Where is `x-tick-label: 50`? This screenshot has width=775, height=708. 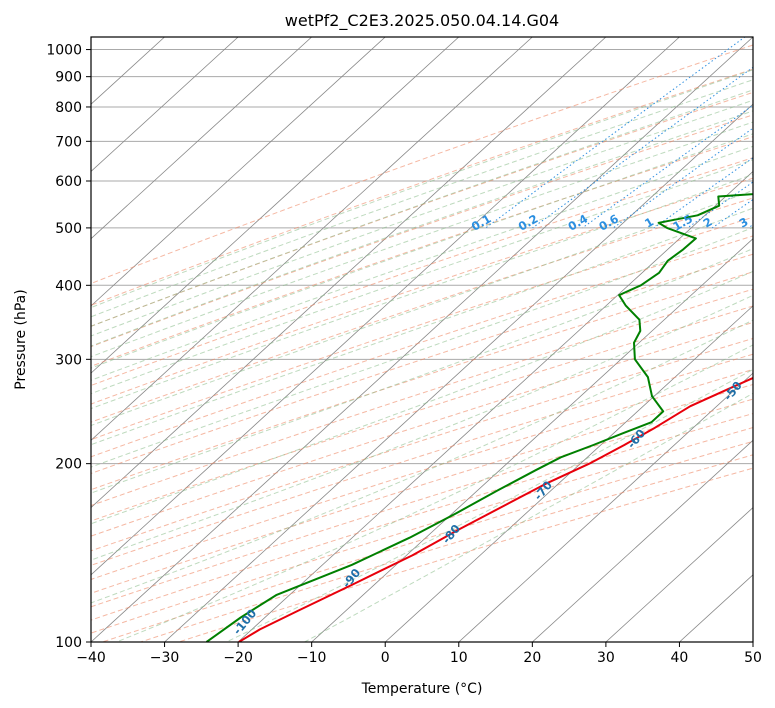 x-tick-label: 50 is located at coordinates (753, 658).